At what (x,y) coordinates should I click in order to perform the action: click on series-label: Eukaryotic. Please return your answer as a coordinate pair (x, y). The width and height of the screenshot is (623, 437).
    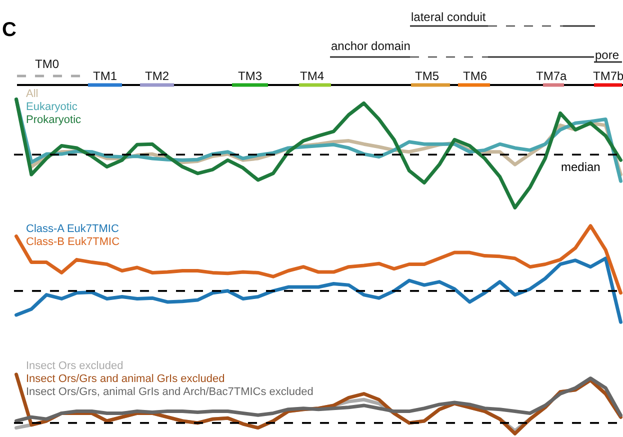
    Looking at the image, I should click on (52, 107).